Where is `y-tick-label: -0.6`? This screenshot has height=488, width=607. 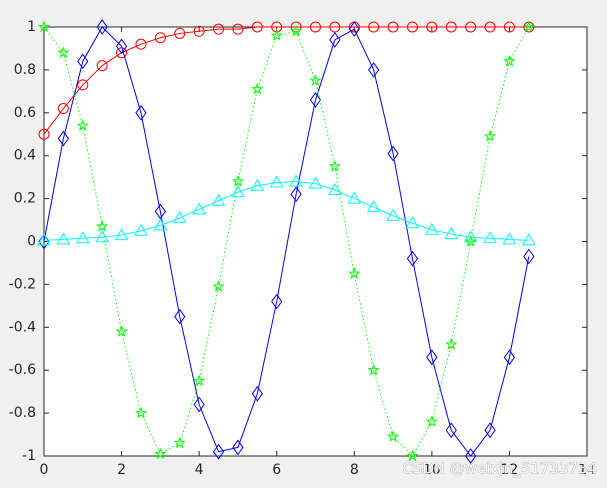 y-tick-label: -0.6 is located at coordinates (22, 370).